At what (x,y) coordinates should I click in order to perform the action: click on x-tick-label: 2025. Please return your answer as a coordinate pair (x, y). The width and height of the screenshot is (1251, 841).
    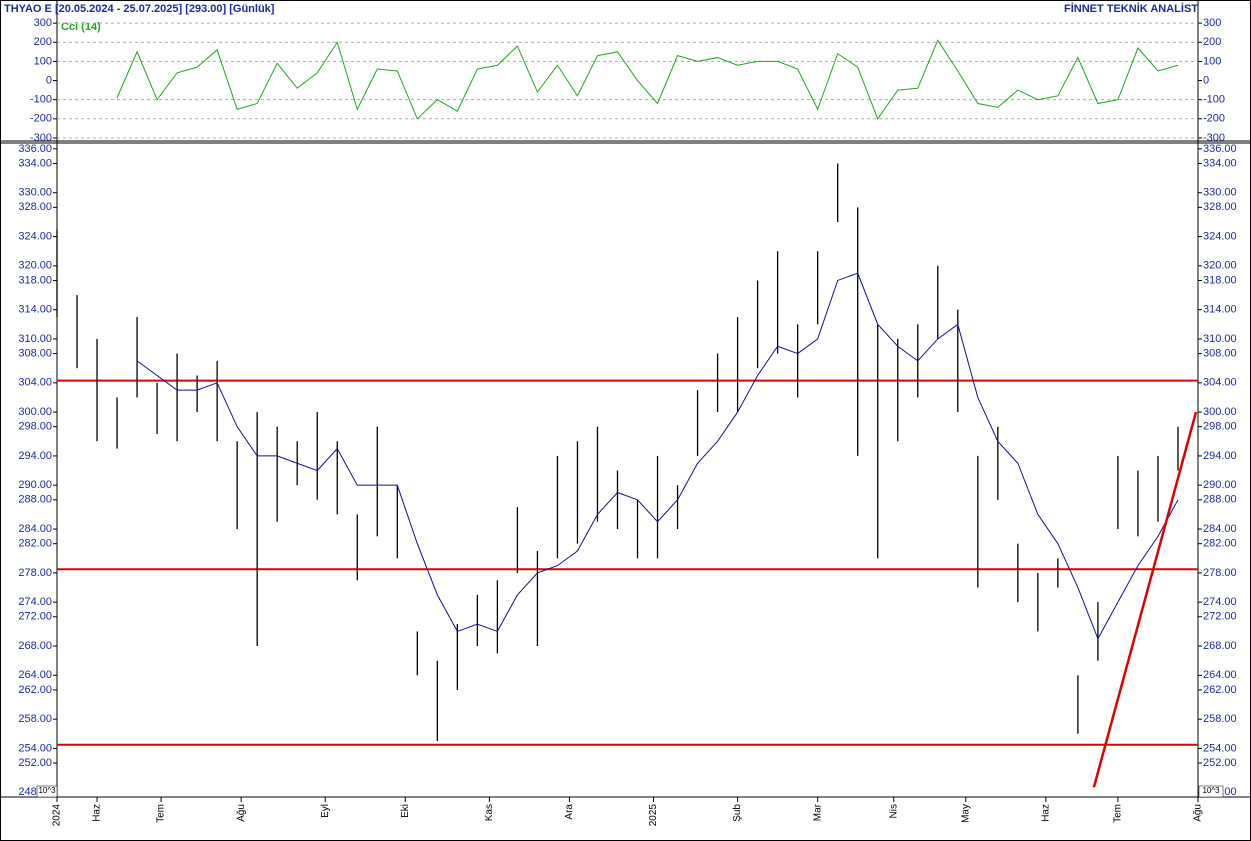
    Looking at the image, I should click on (653, 815).